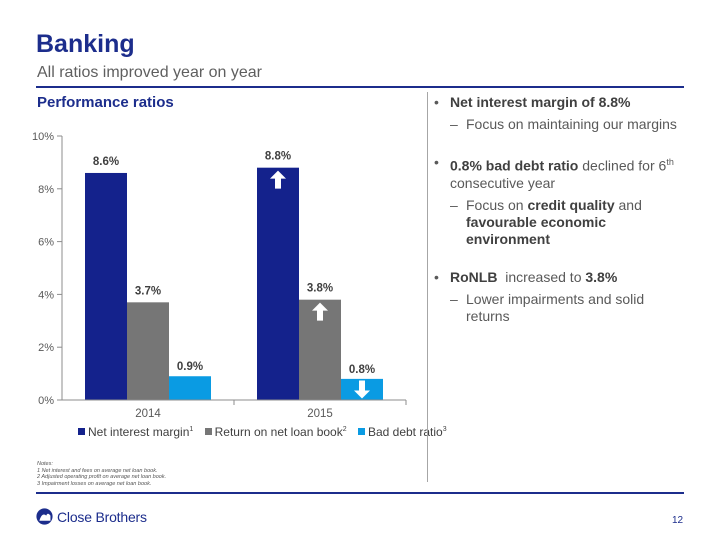  Describe the element at coordinates (678, 520) in the screenshot. I see `page-number: 12` at that location.